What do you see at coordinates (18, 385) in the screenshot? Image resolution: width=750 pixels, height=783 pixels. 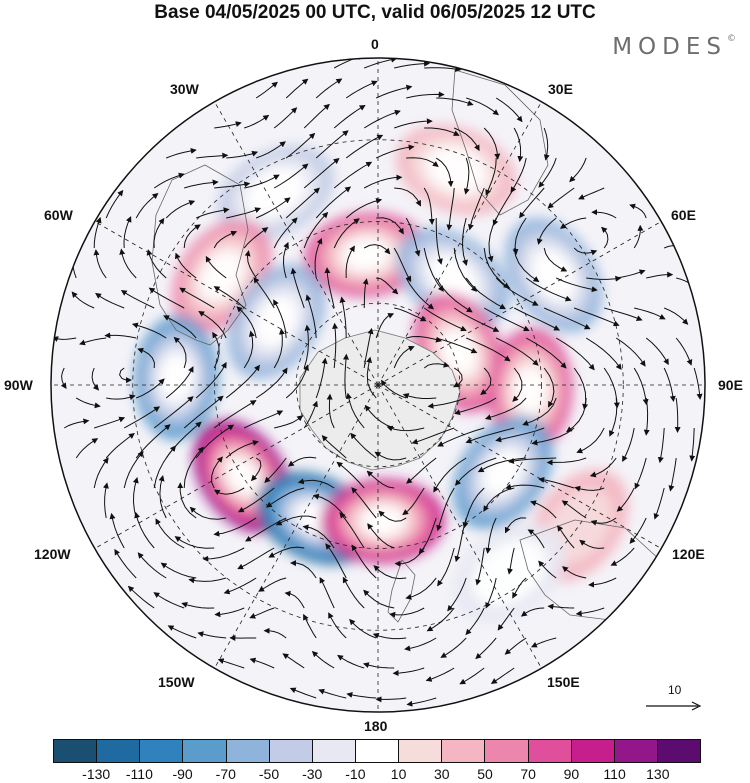 I see `lon-label-90w: 90W` at bounding box center [18, 385].